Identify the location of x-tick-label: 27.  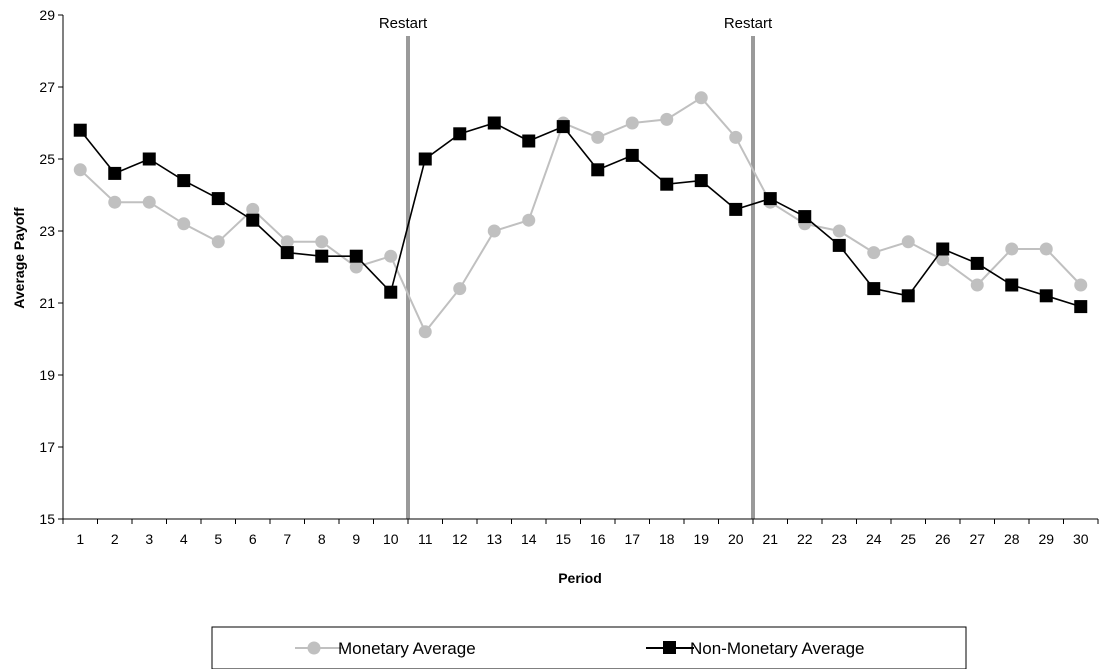
(977, 539).